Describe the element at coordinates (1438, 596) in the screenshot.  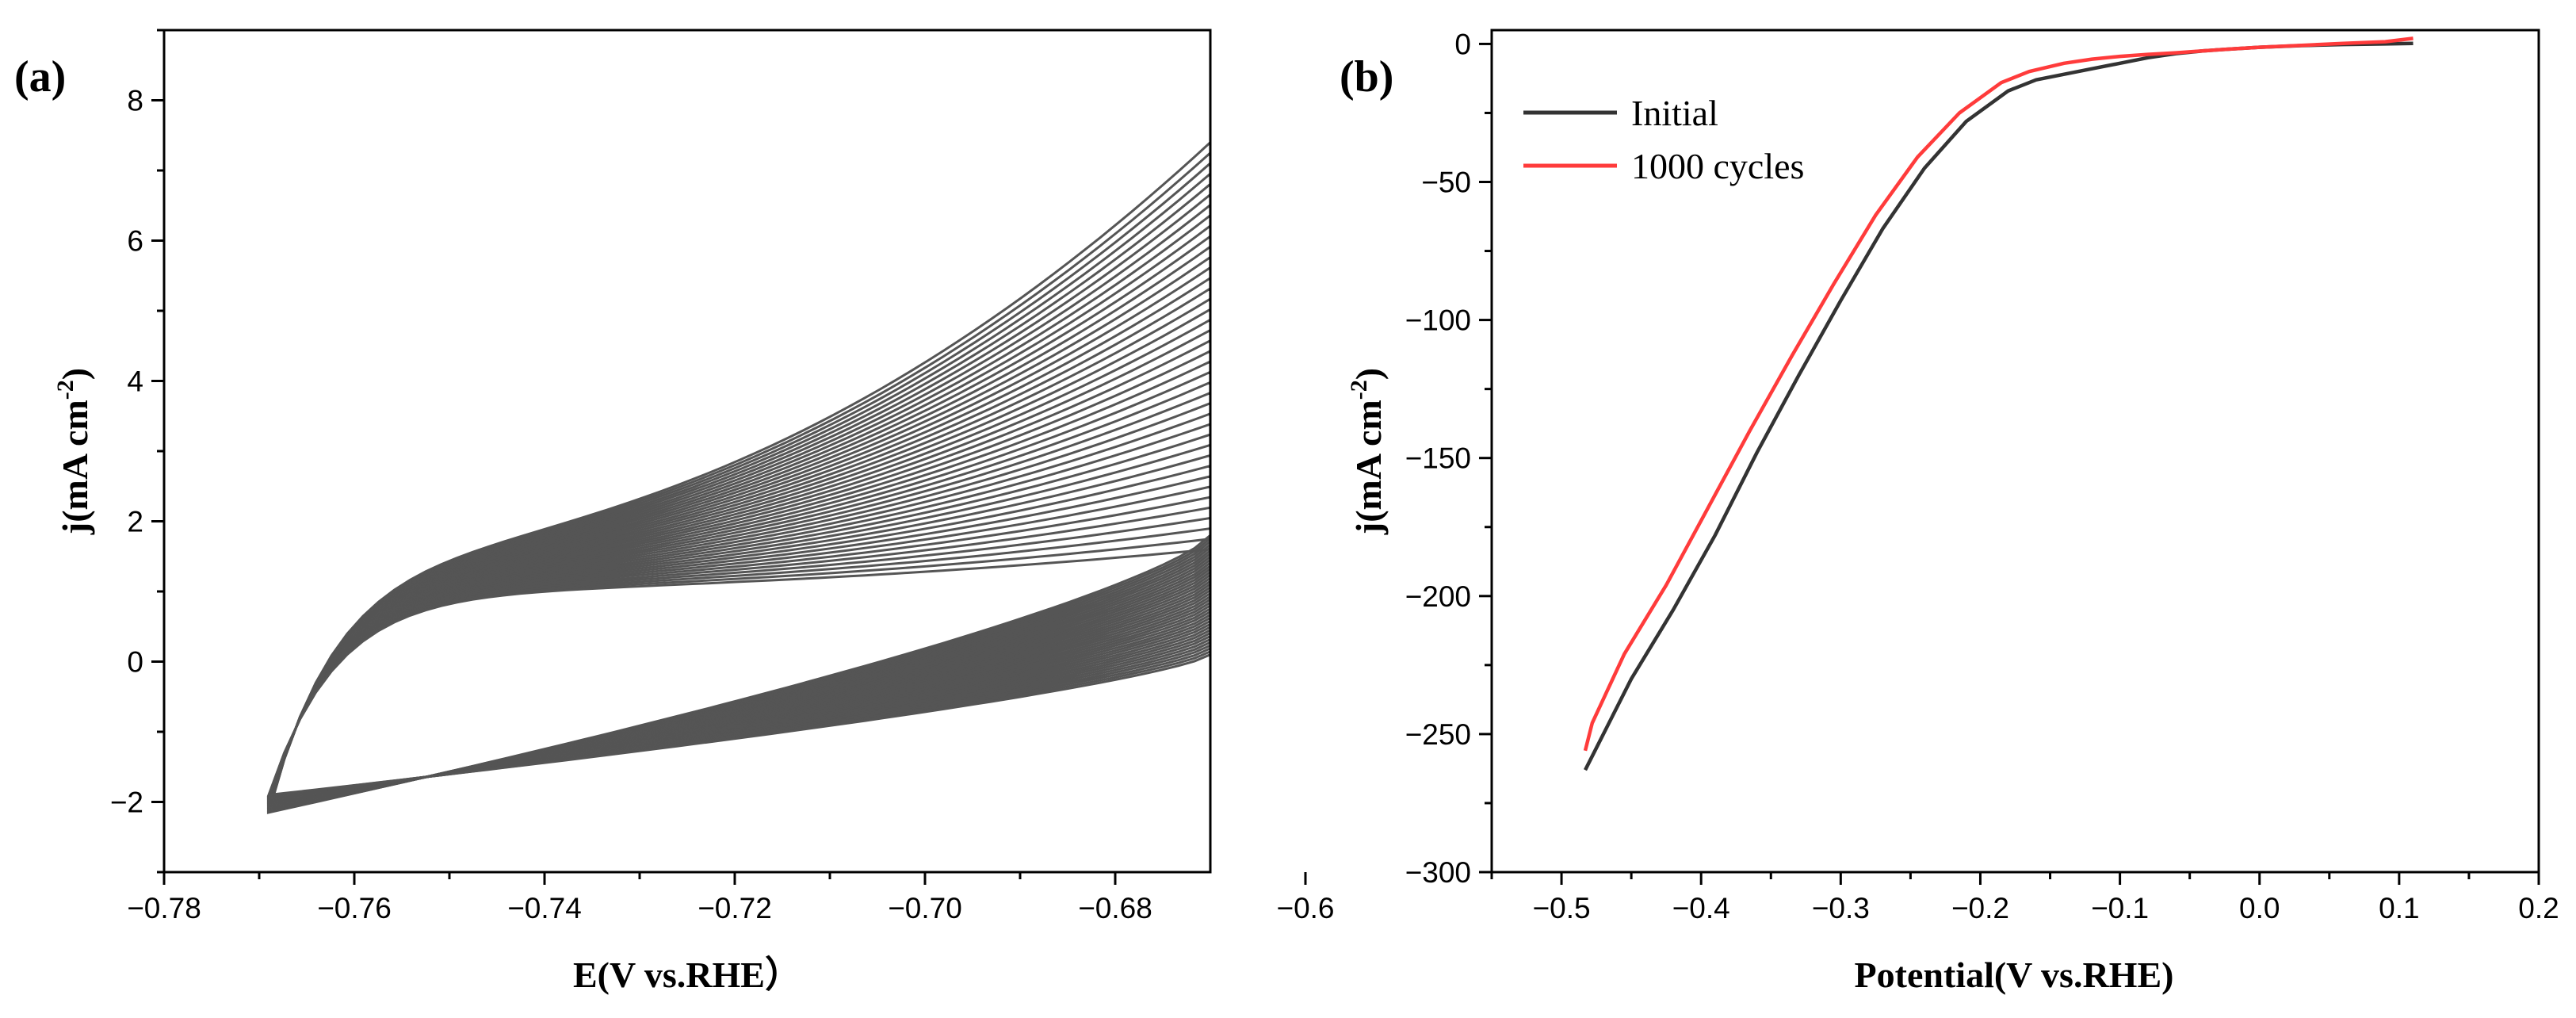
I see `panel-b-y-tick-label: −200` at that location.